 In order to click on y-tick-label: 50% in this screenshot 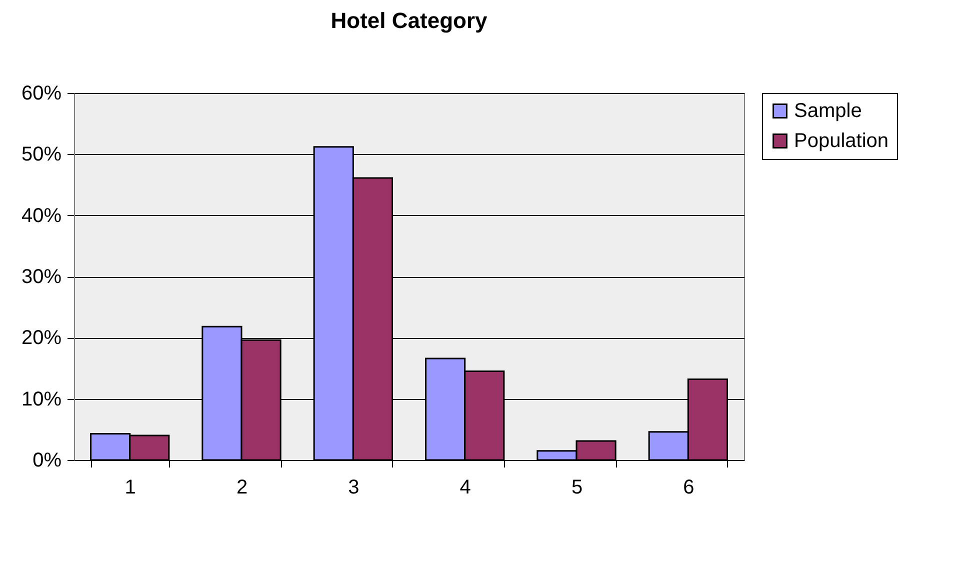, I will do `click(41, 155)`.